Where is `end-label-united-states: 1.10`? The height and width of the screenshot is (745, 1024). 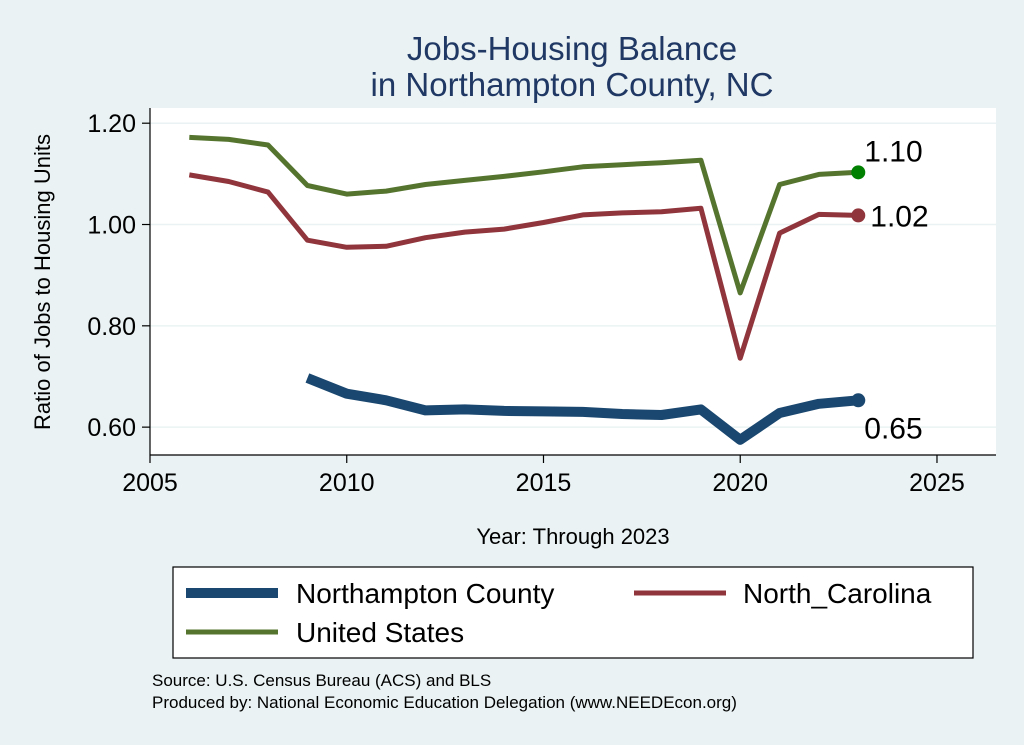 end-label-united-states: 1.10 is located at coordinates (893, 151).